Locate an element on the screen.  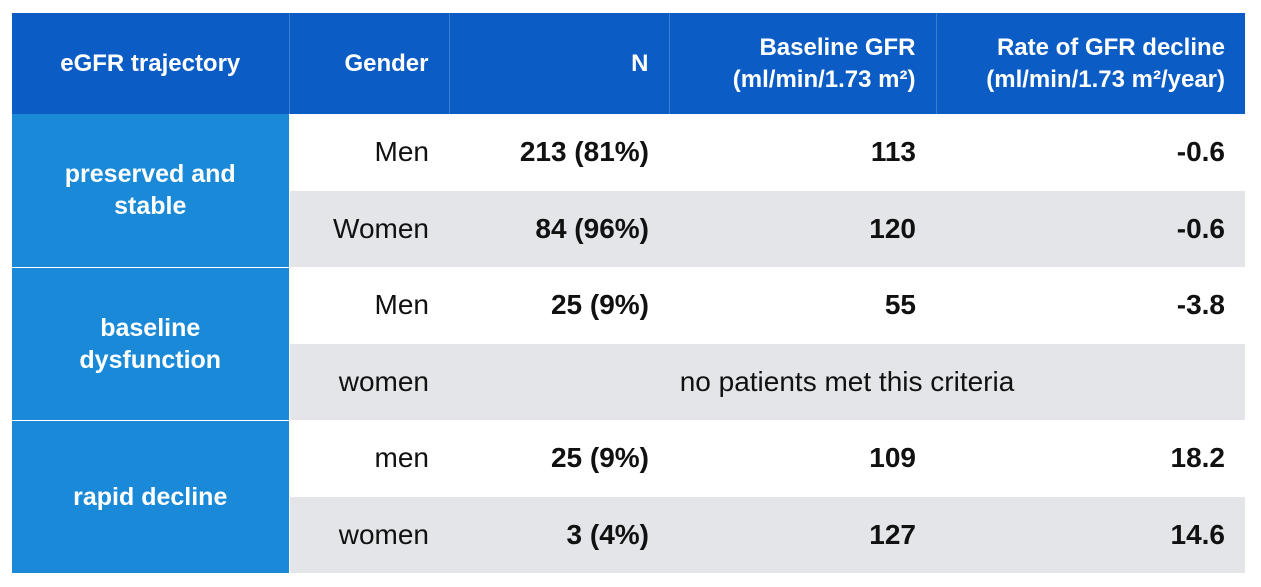
rate-cell: 18.2 is located at coordinates (1090, 458).